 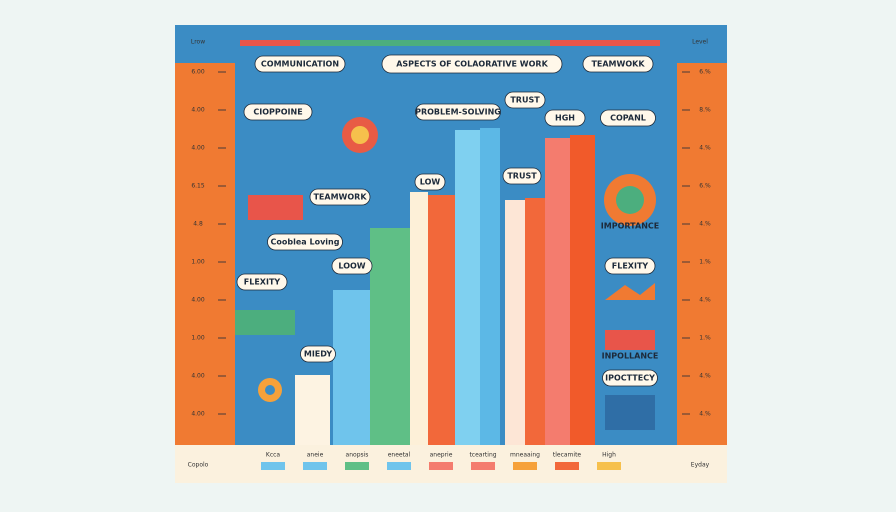 I want to click on label: COMMUNICATION, so click(x=300, y=64).